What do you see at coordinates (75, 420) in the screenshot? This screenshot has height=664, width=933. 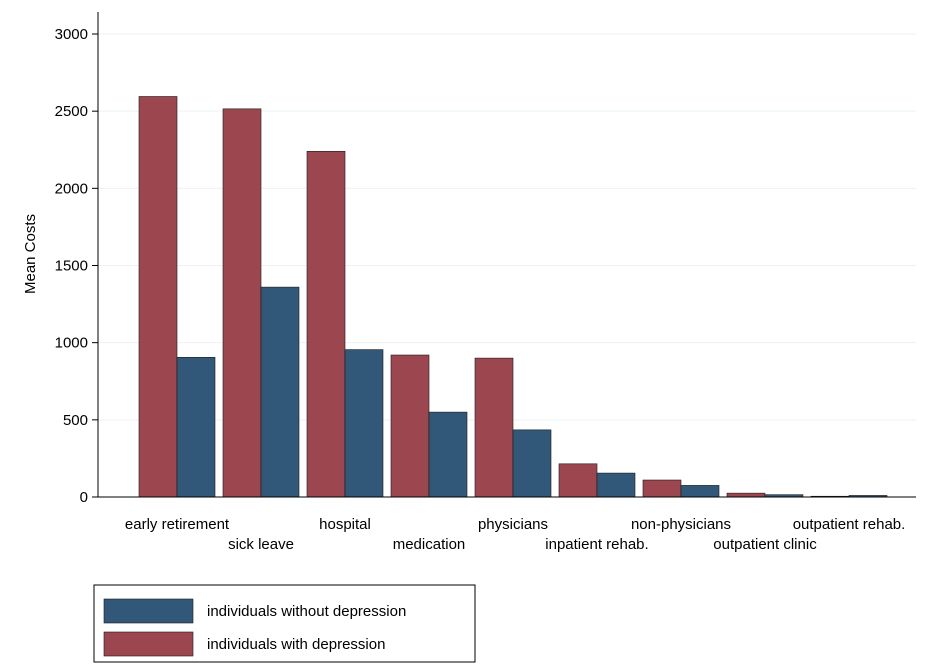 I see `y-tick-label: 500` at bounding box center [75, 420].